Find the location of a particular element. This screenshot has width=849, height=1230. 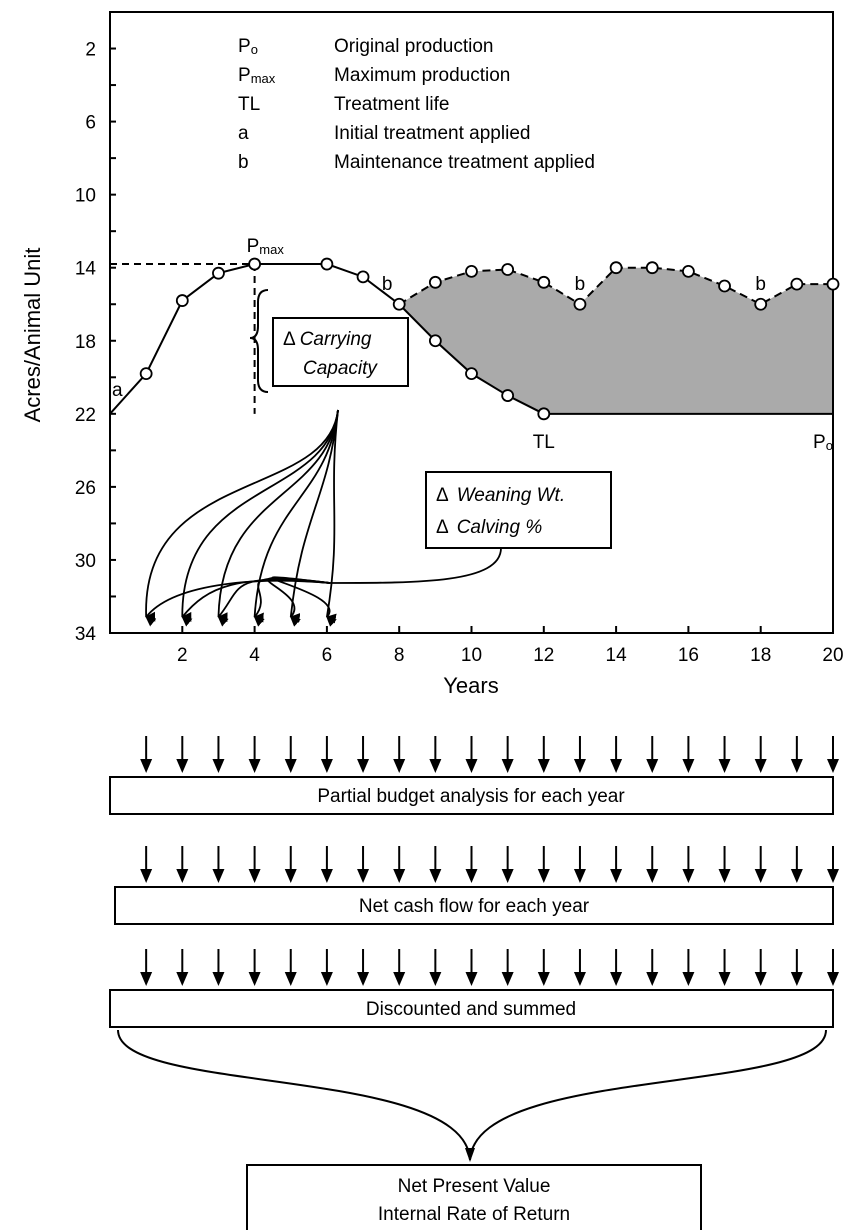

x-tick-label: 12 is located at coordinates (543, 655).